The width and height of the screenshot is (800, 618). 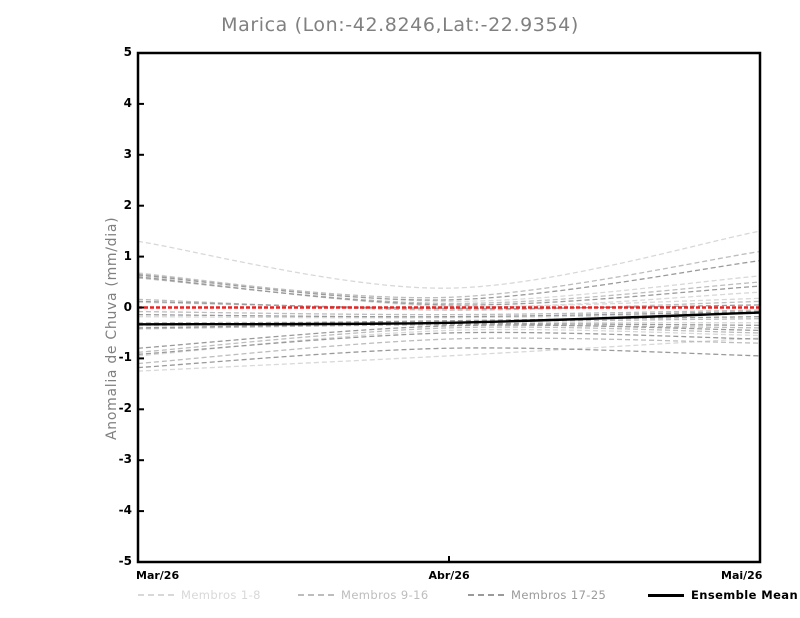 What do you see at coordinates (745, 595) in the screenshot?
I see `legend-label: Ensemble Mean` at bounding box center [745, 595].